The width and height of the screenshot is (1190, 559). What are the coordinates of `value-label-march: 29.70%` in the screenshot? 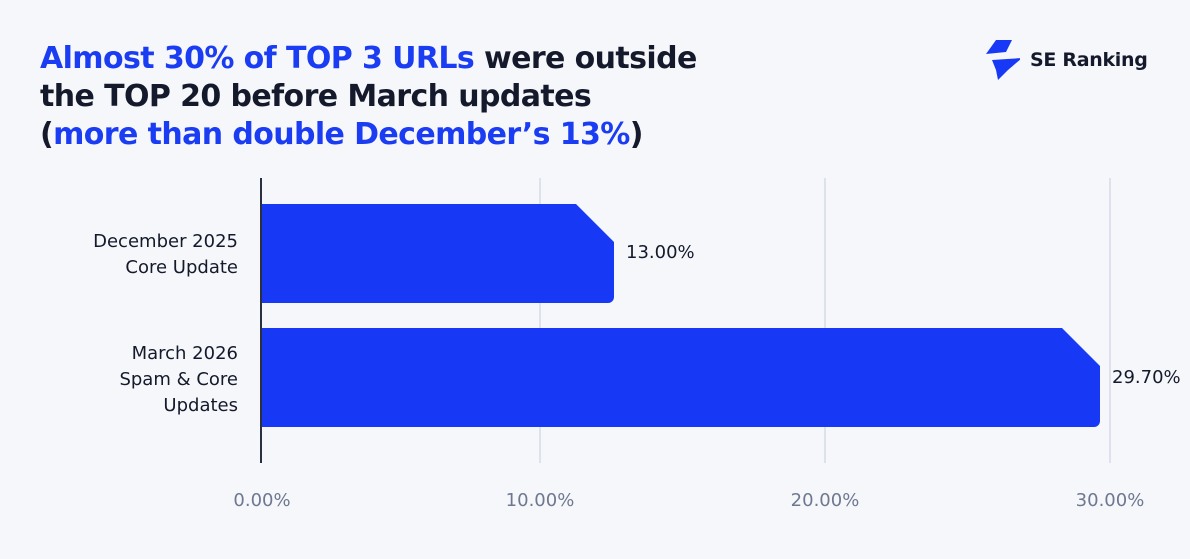 It's located at (1146, 377).